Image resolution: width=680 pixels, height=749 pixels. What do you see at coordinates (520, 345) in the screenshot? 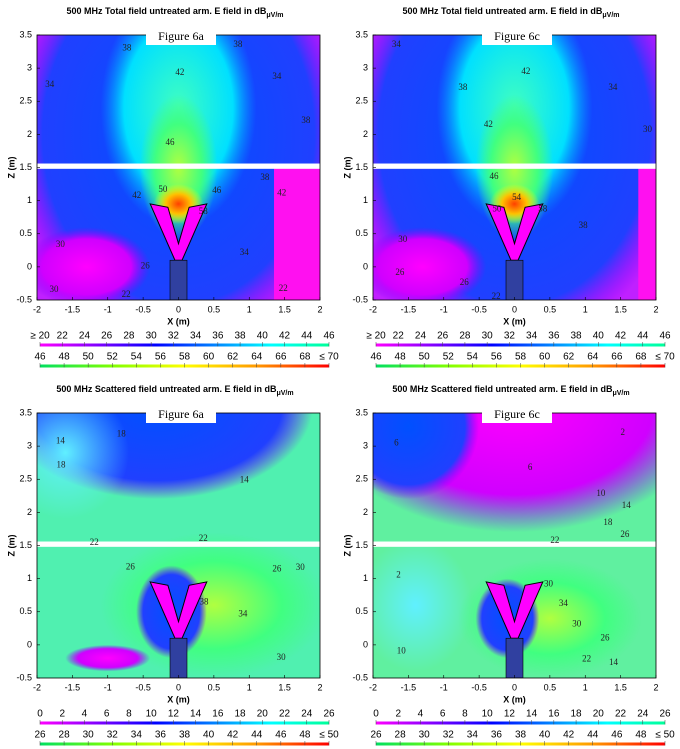
I see `colorbar` at bounding box center [520, 345].